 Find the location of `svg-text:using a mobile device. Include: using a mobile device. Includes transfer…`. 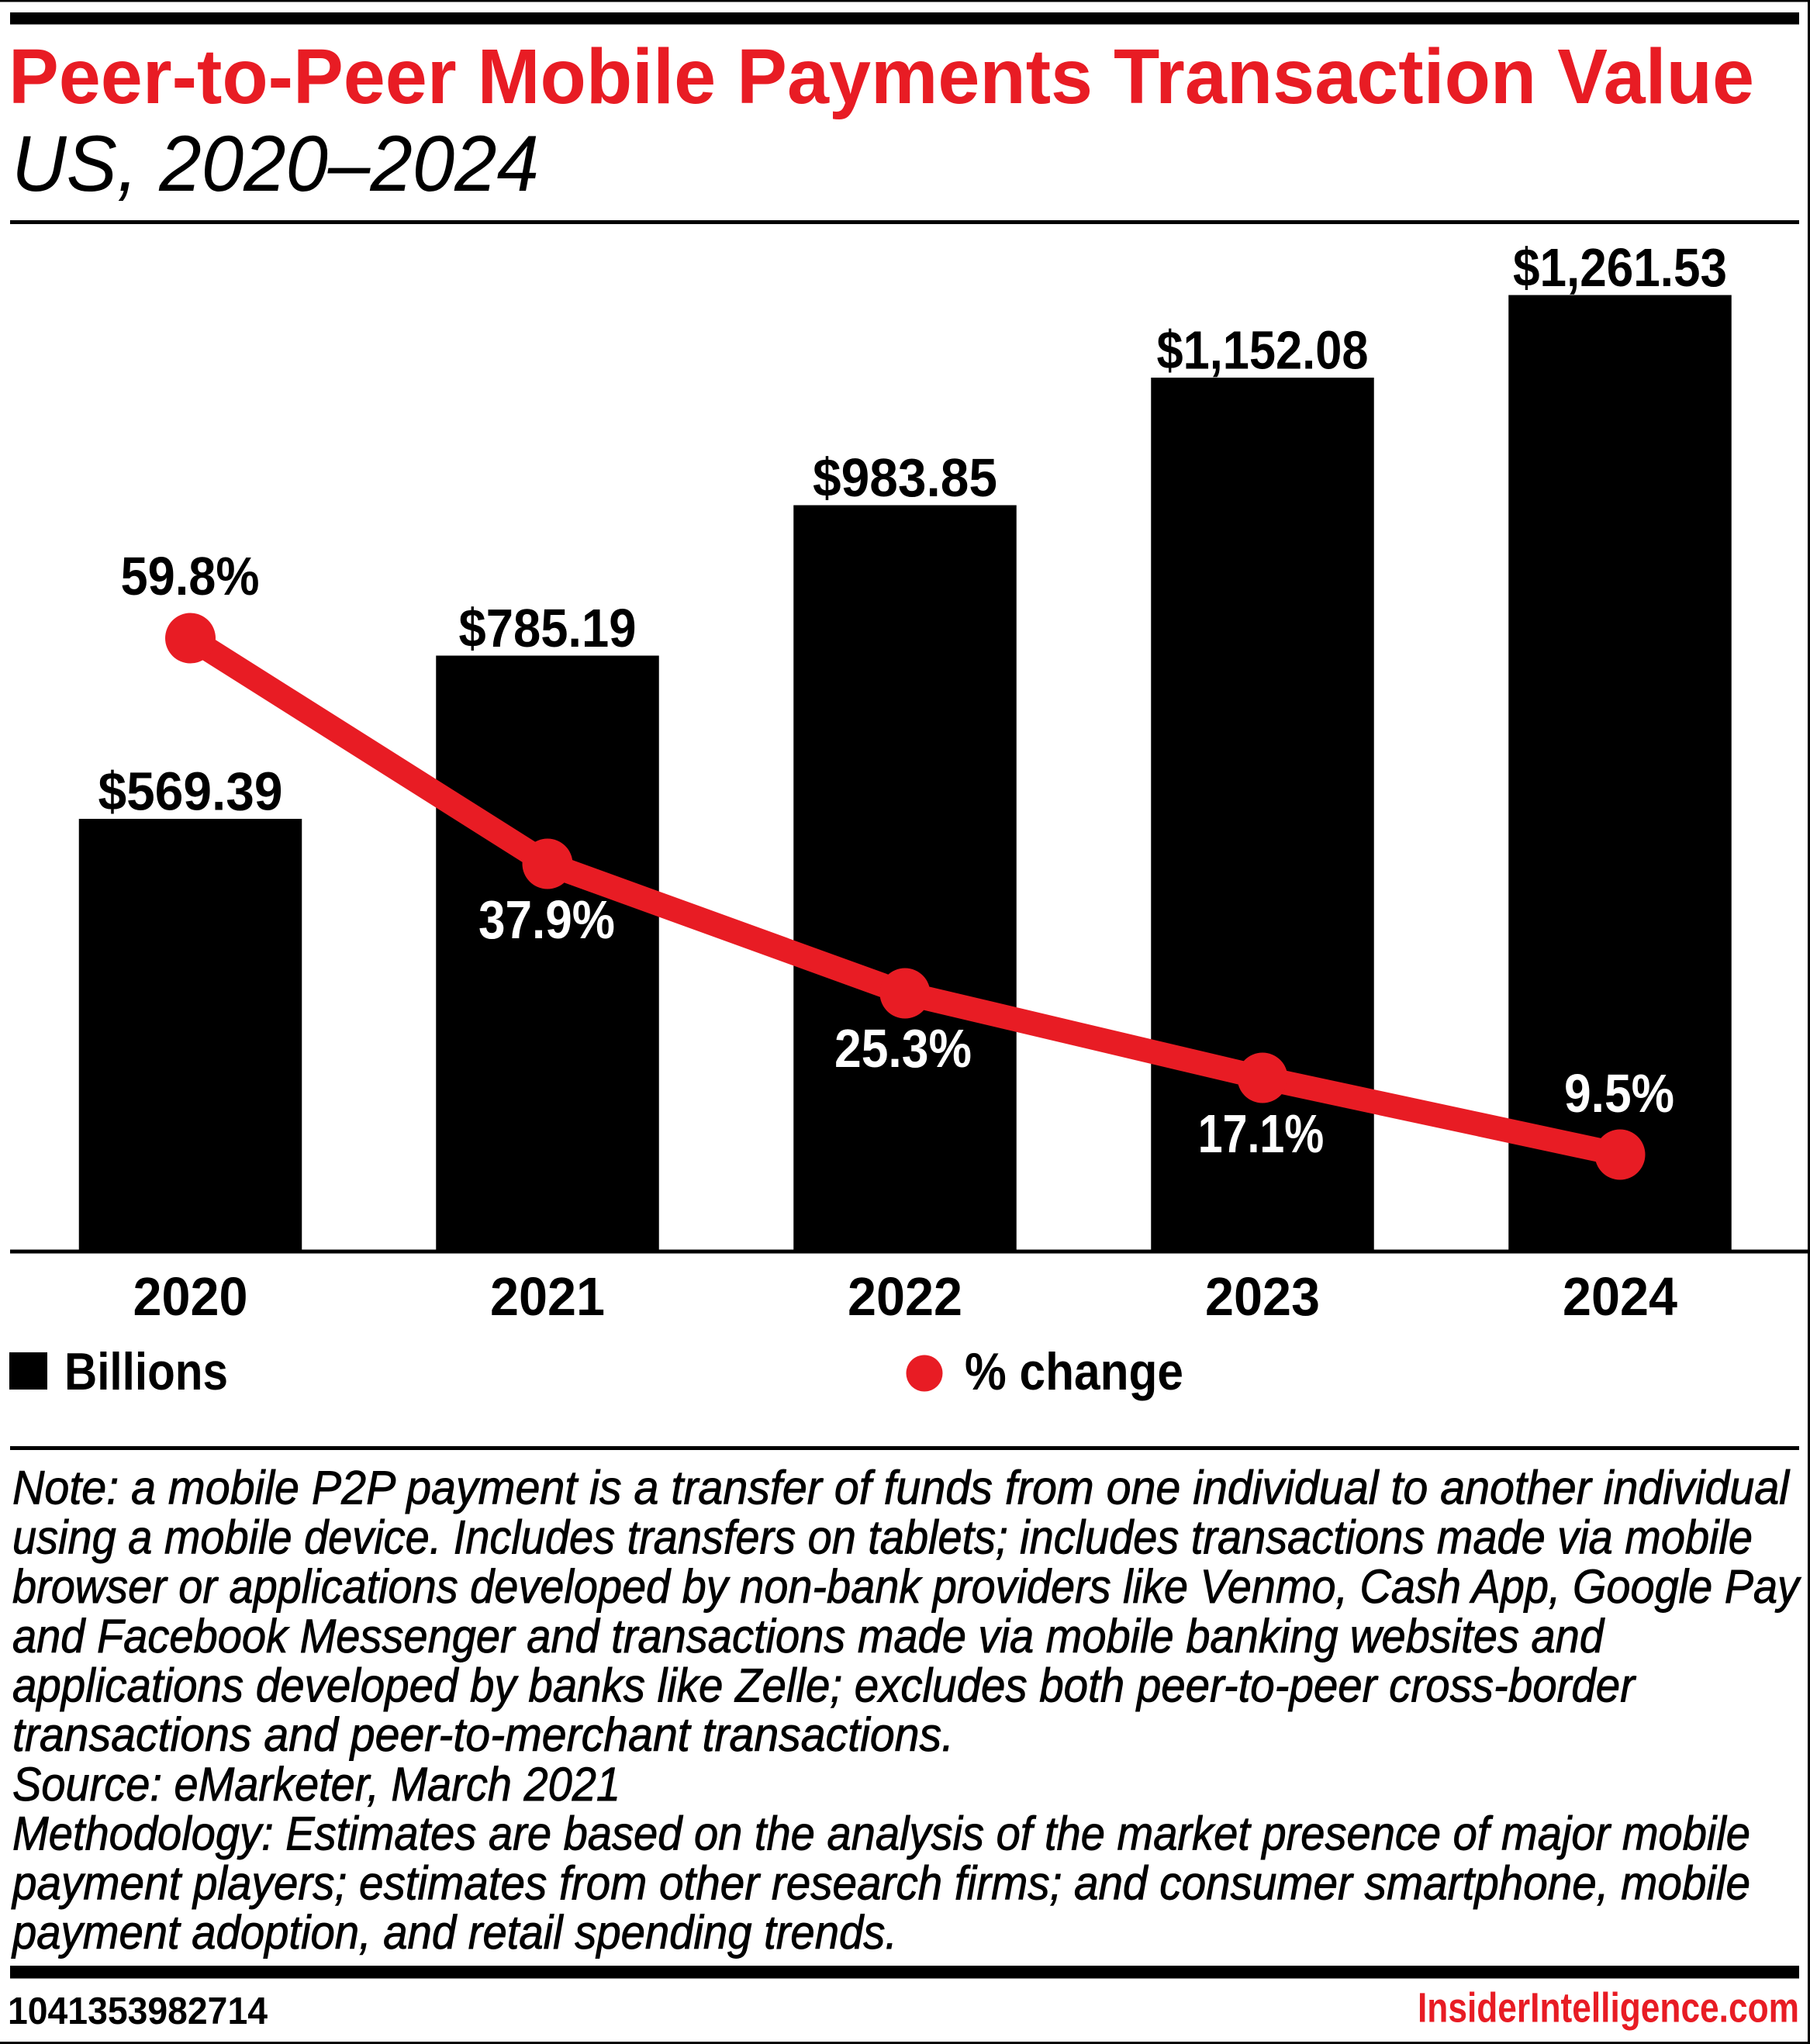

svg-text:using a mobile device. Include: using a mobile device. Includes transfer… is located at coordinates (882, 1537).